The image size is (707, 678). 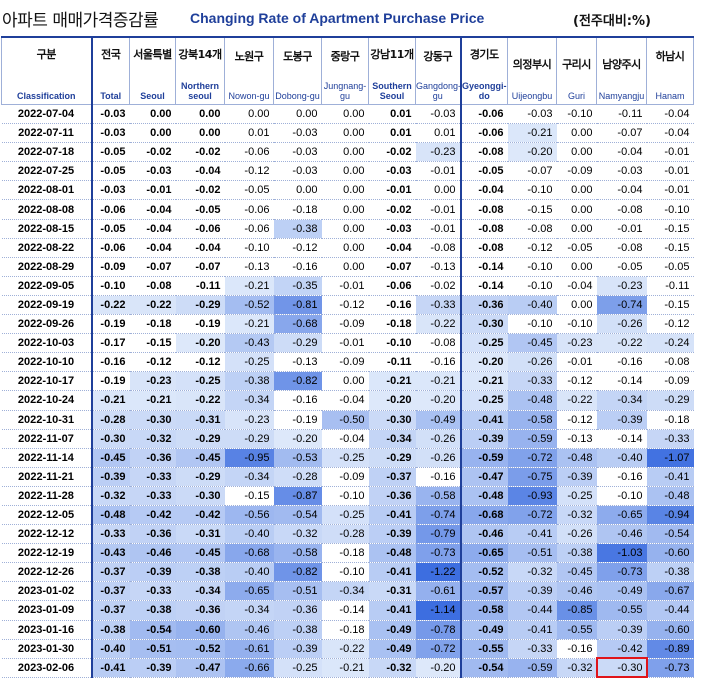 What do you see at coordinates (110, 381) in the screenshot?
I see `value-cell: -0.19` at bounding box center [110, 381].